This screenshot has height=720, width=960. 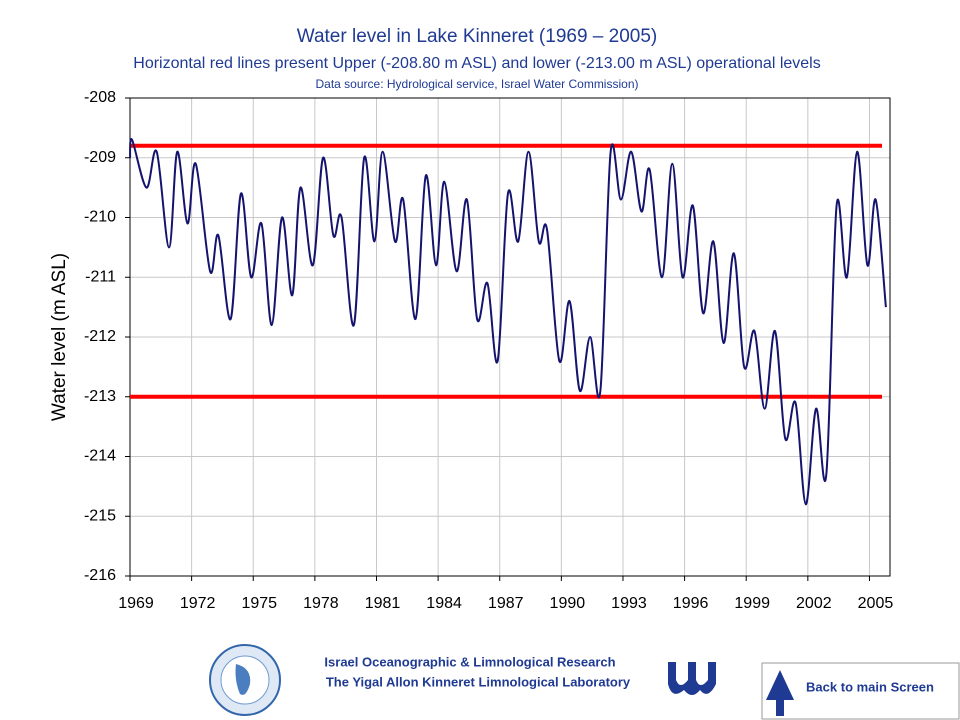 I want to click on y-tick-label: -209, so click(x=100, y=157).